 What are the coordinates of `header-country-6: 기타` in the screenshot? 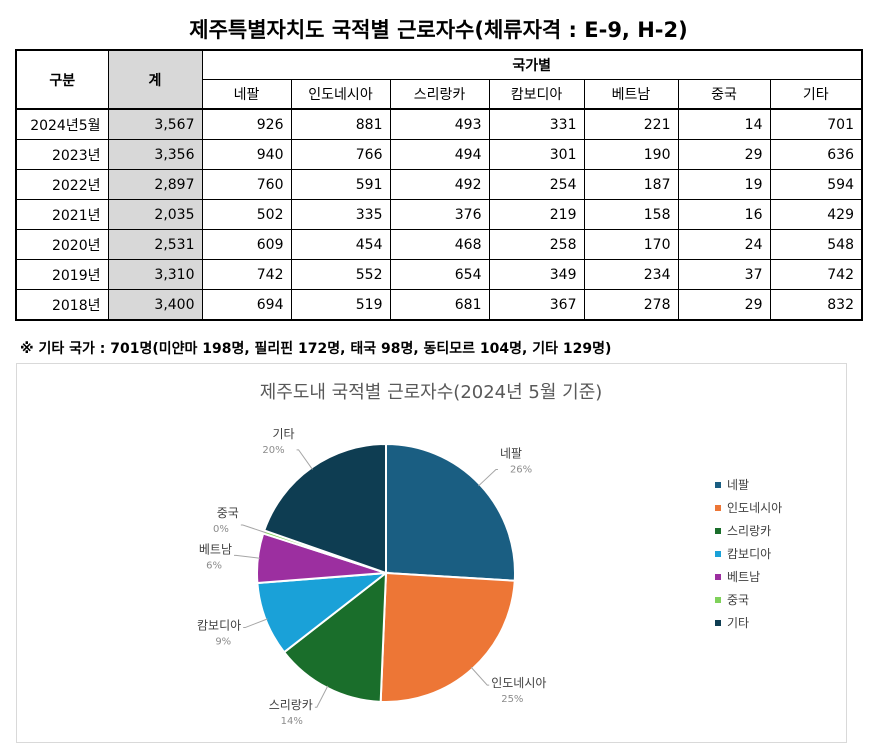 It's located at (816, 94).